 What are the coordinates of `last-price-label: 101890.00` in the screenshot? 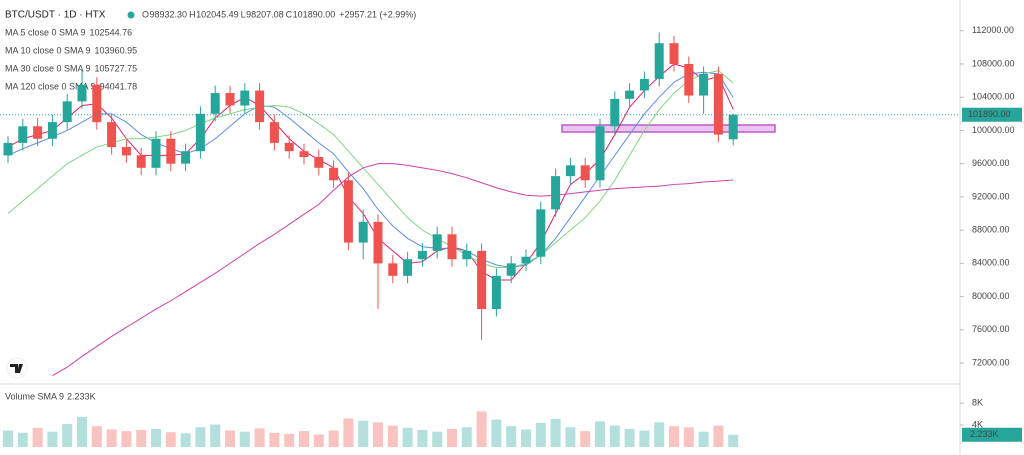 It's located at (989, 114).